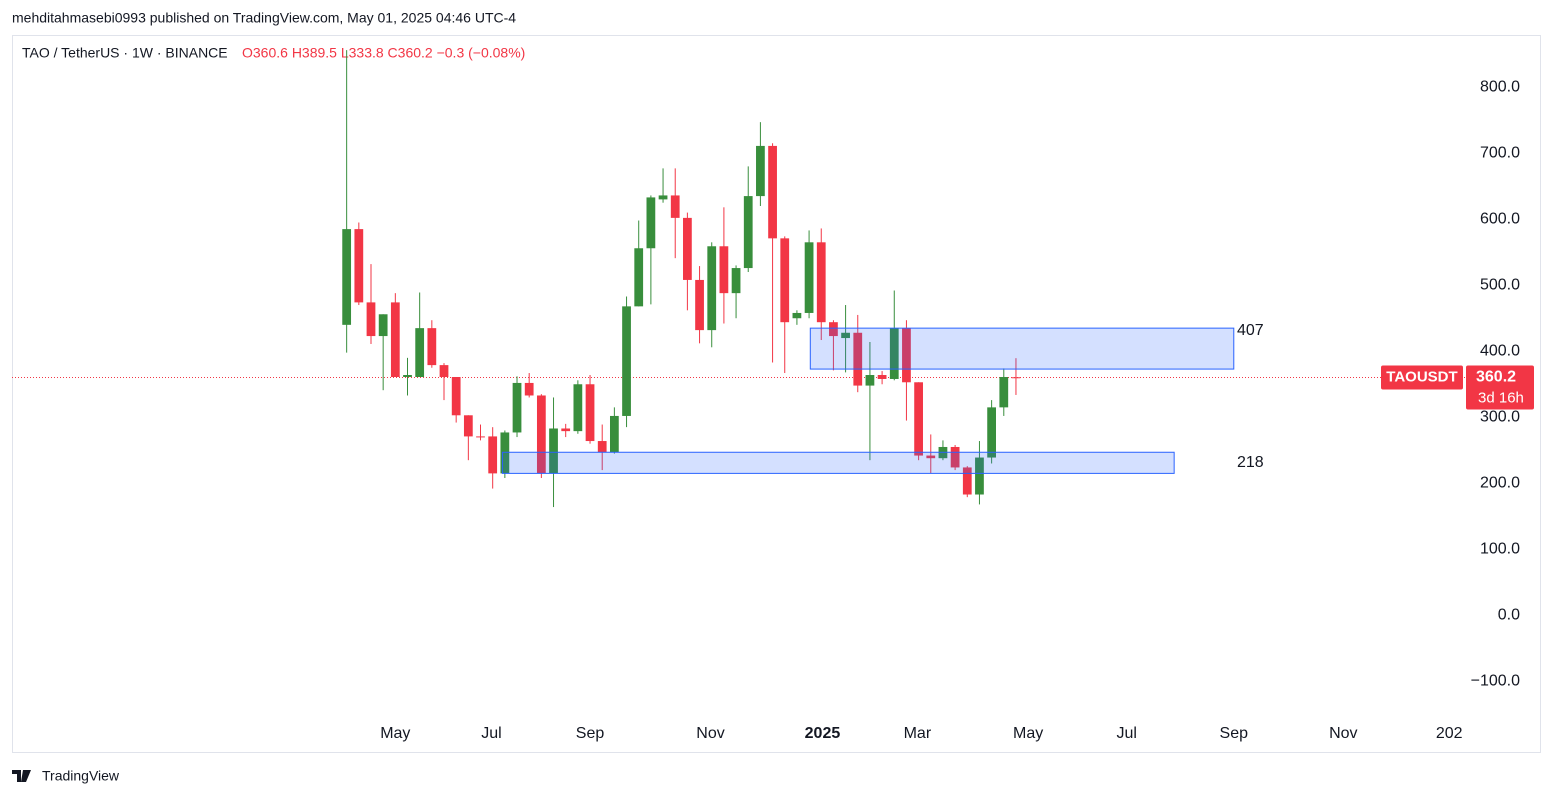 The width and height of the screenshot is (1554, 798). I want to click on y-tick-label: 800.0, so click(1500, 86).